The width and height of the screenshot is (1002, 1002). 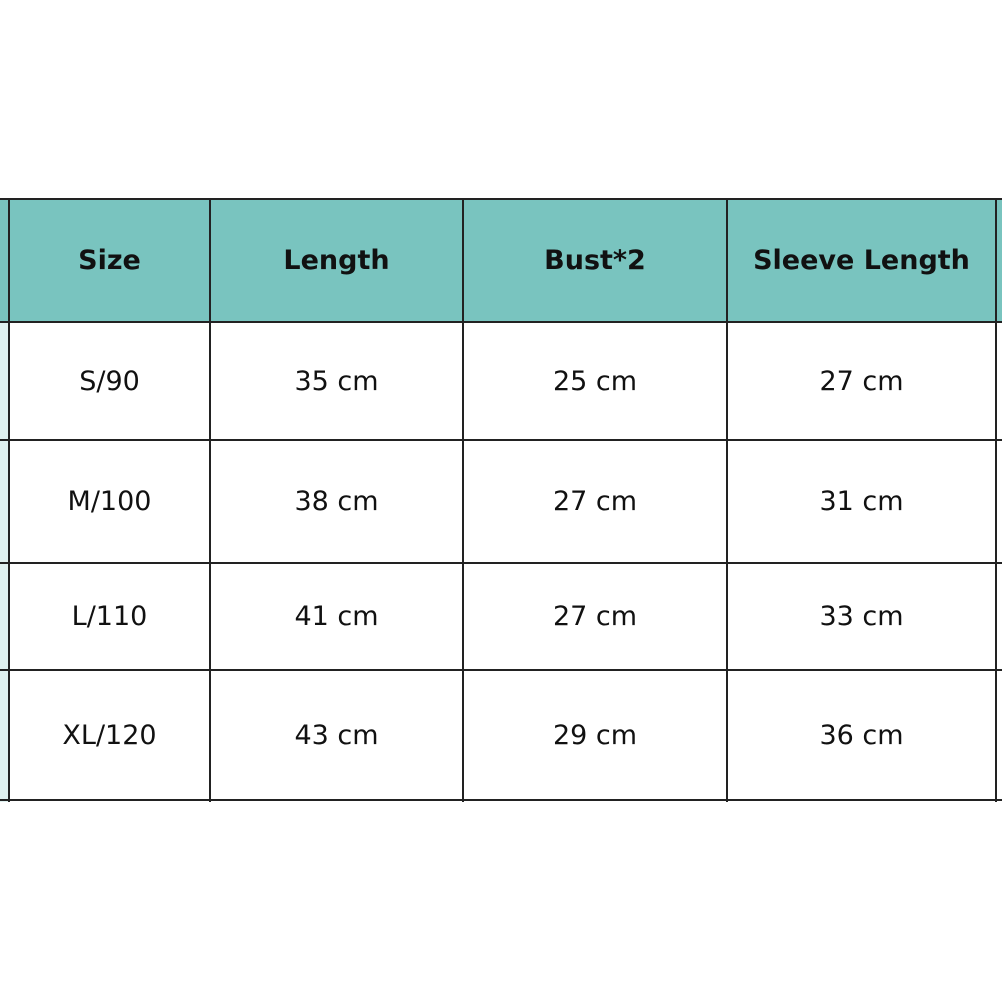 What do you see at coordinates (861, 381) in the screenshot?
I see `cell-sleeve-length: 27 cm` at bounding box center [861, 381].